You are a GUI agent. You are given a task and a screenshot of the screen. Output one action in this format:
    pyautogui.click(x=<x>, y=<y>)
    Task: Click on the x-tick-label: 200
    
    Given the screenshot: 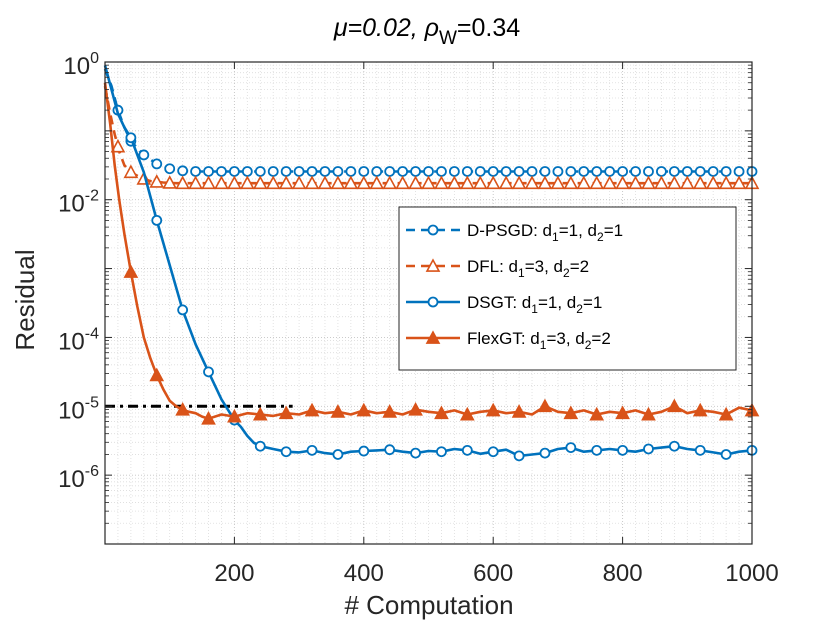 What is the action you would take?
    pyautogui.click(x=234, y=573)
    